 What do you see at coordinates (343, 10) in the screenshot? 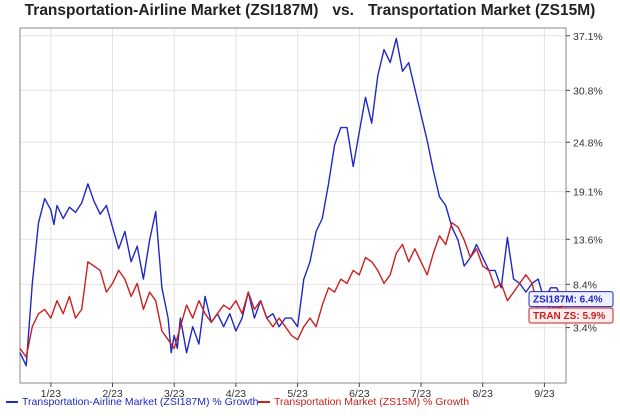
I see `chart-title-separator: vs.` at bounding box center [343, 10].